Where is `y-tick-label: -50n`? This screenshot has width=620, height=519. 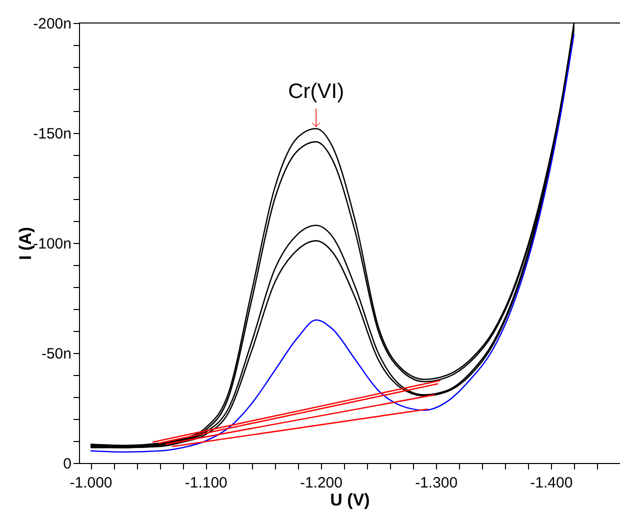
y-tick-label: -50n is located at coordinates (56, 354).